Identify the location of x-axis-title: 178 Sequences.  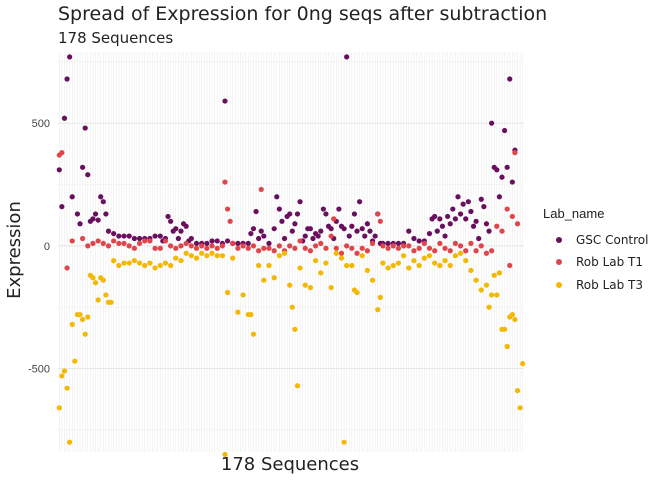
(290, 464).